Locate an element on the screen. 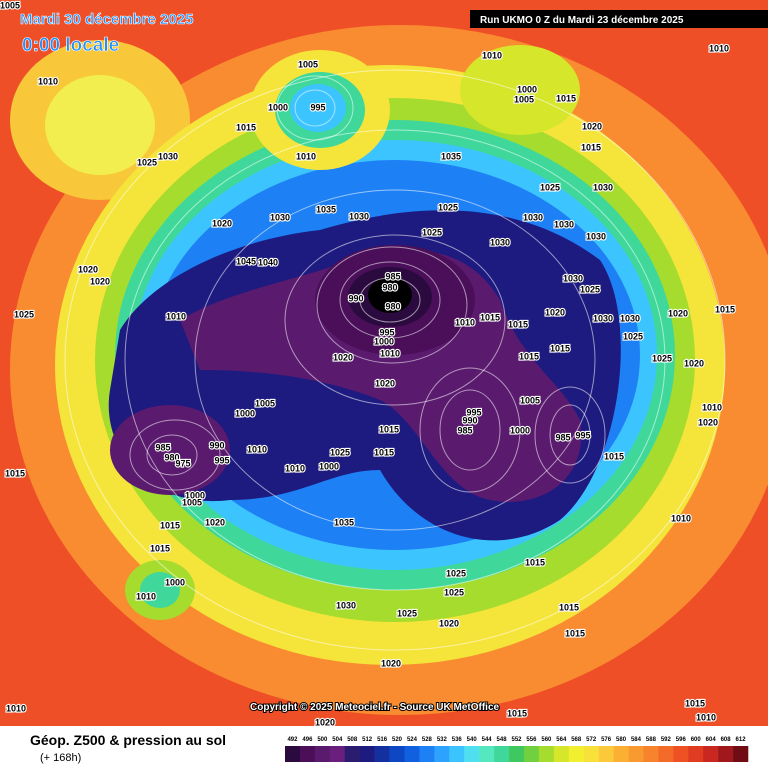  colorbar-label: 560 is located at coordinates (546, 740).